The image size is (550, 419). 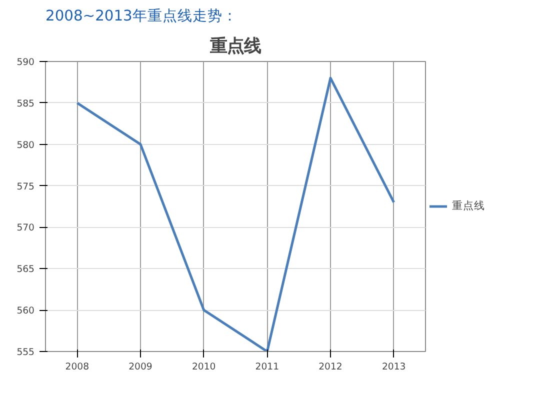 What do you see at coordinates (25, 145) in the screenshot?
I see `y-tick-label: 580` at bounding box center [25, 145].